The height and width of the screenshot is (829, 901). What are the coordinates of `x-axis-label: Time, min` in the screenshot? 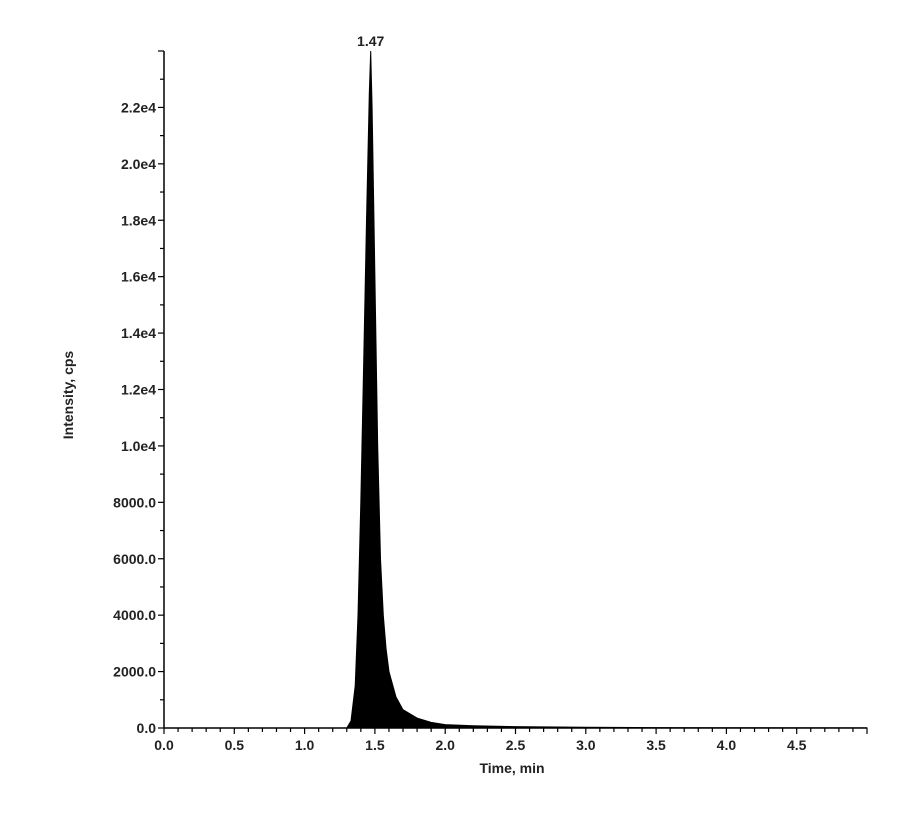 It's located at (511, 768).